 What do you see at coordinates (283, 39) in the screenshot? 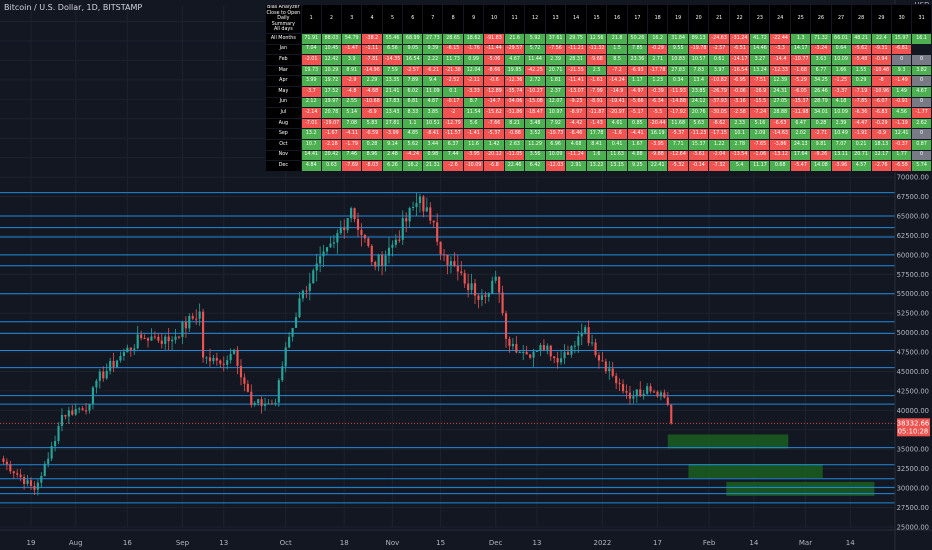
I see `row-label: All Months` at bounding box center [283, 39].